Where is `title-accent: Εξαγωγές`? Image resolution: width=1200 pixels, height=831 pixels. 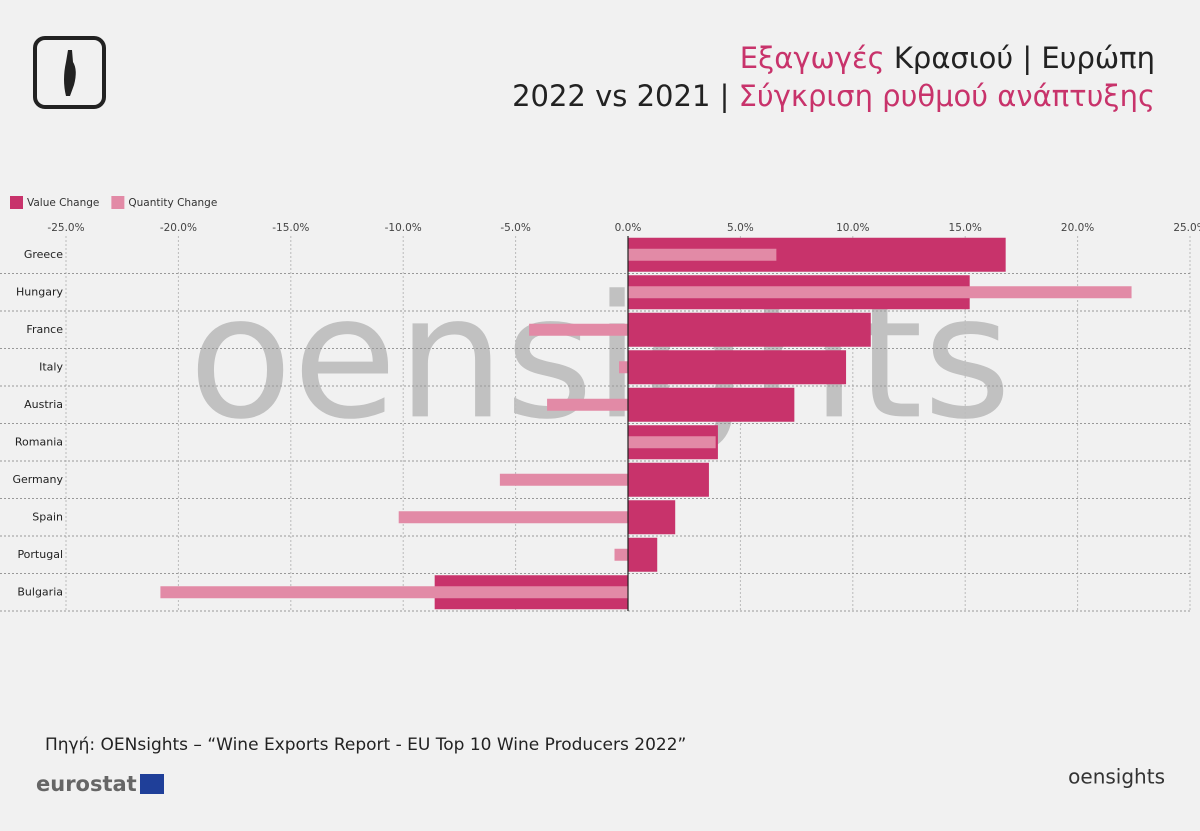
title-accent: Εξαγωγές is located at coordinates (812, 58).